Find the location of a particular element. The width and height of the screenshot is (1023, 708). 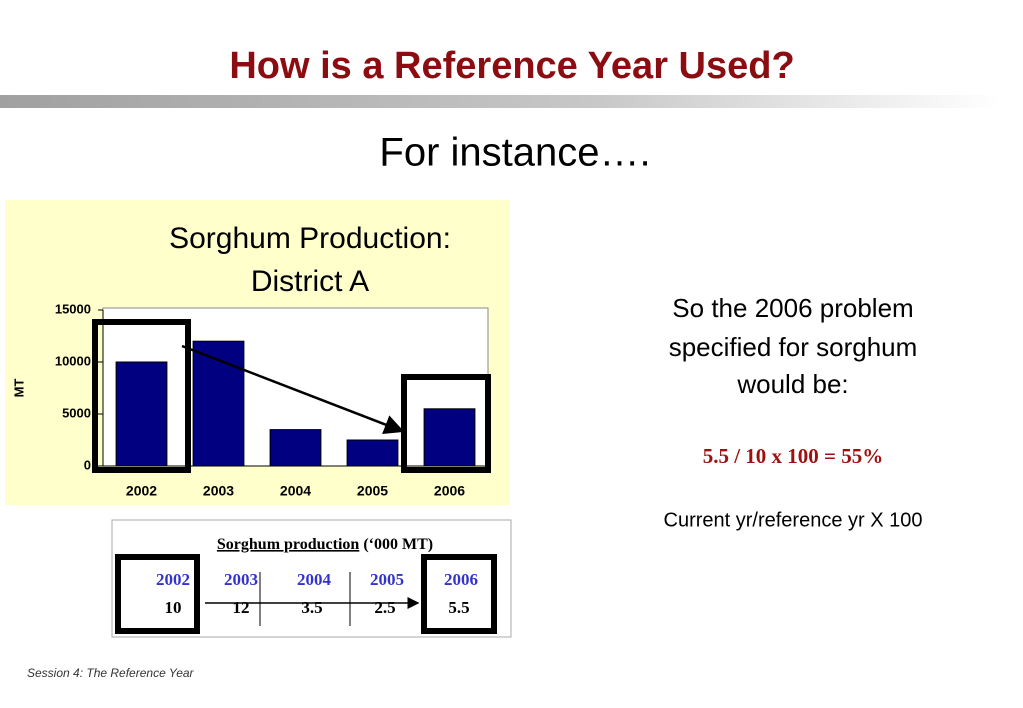

y-tick-label: 5000 is located at coordinates (76, 412).